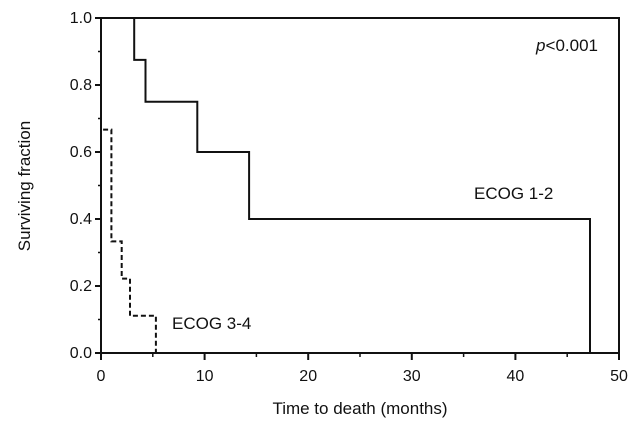  What do you see at coordinates (24, 186) in the screenshot?
I see `y-axis-title: Surviving fraction` at bounding box center [24, 186].